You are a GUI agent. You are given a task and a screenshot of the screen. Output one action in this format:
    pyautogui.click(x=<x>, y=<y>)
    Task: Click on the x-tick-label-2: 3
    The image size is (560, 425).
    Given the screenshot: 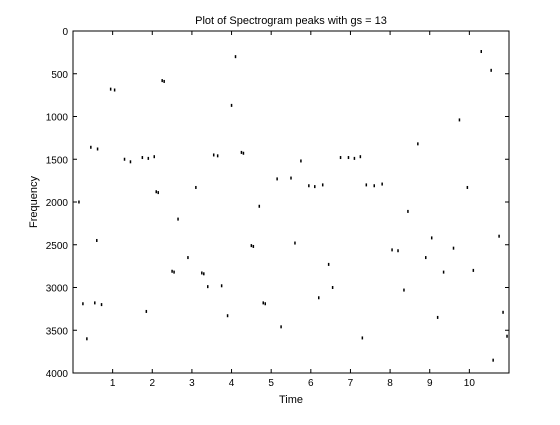 What is the action you would take?
    pyautogui.click(x=192, y=383)
    